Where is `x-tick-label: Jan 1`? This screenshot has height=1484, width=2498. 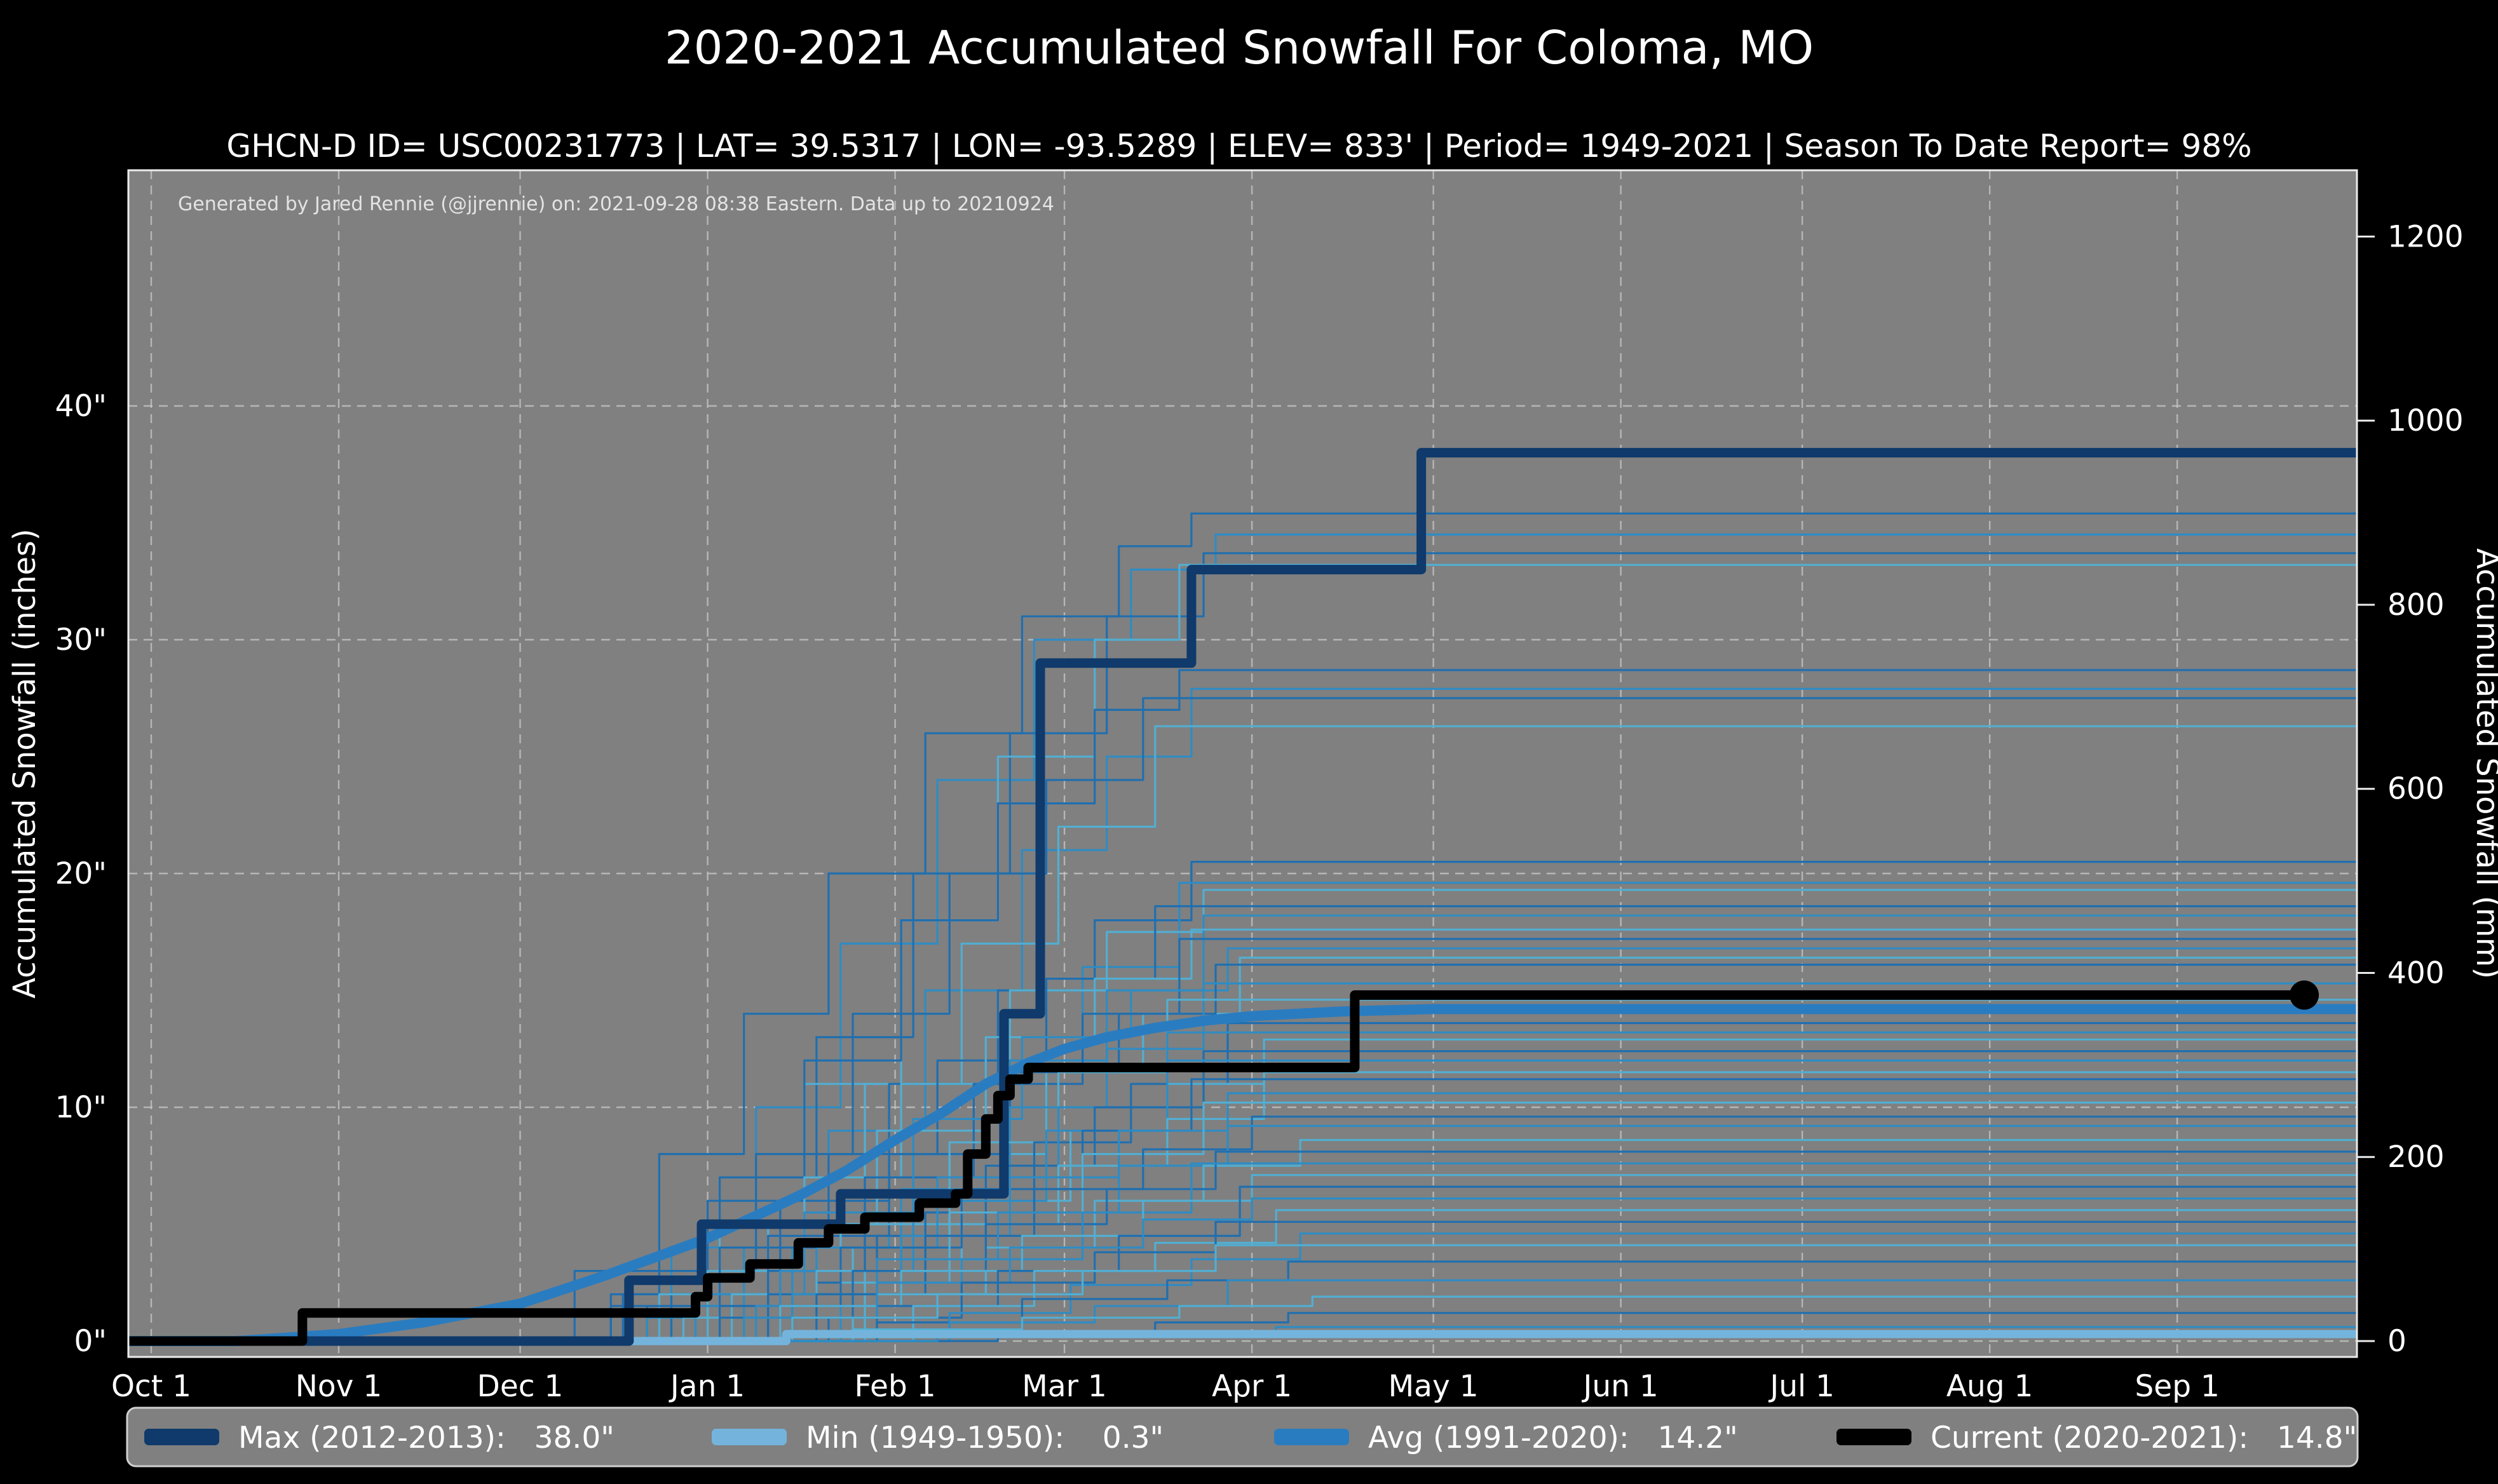
x-tick-label: Jan 1 is located at coordinates (707, 1386).